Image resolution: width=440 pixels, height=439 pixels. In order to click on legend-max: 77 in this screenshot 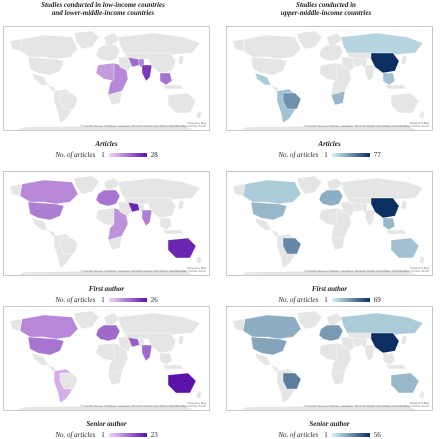, I will do `click(377, 154)`.